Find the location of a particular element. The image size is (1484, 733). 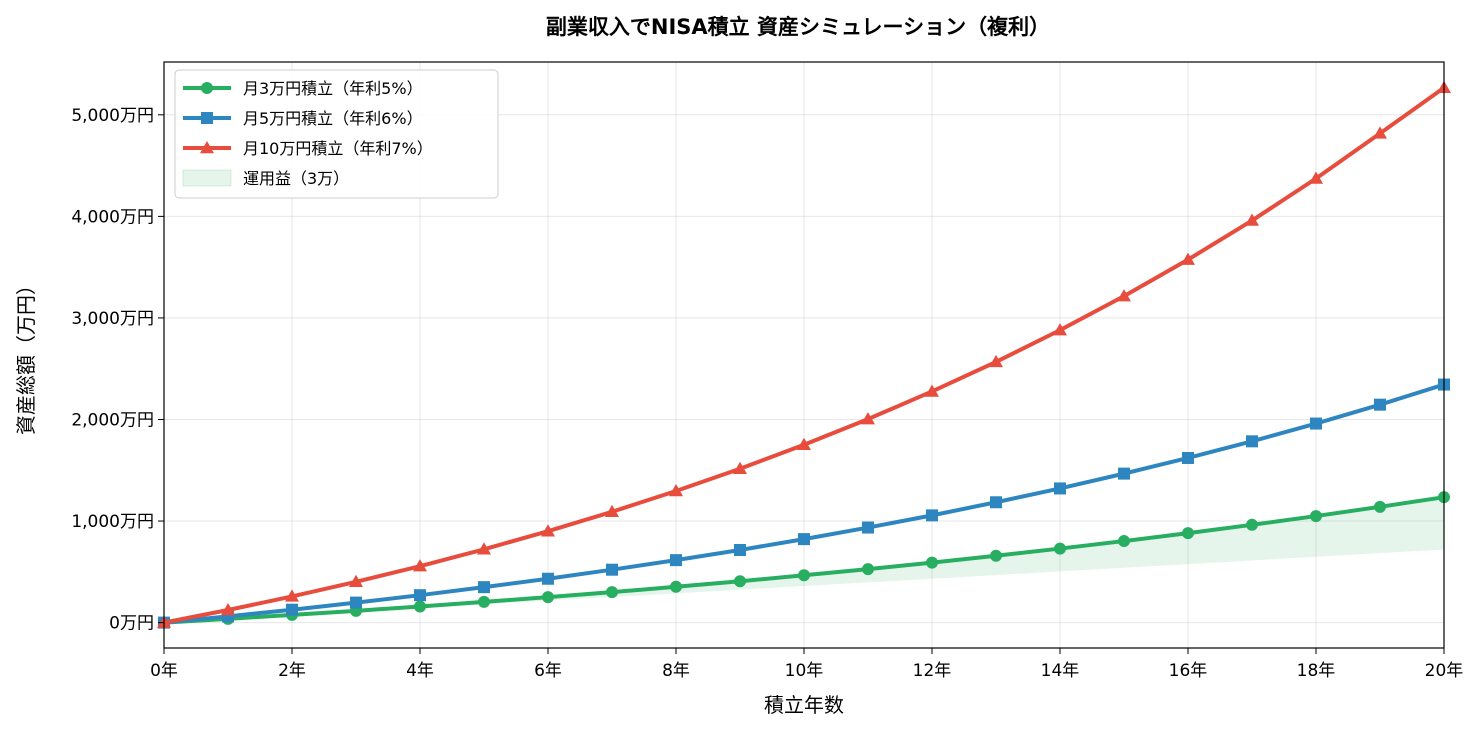

x-axis-label: 積立年数 is located at coordinates (804, 705).